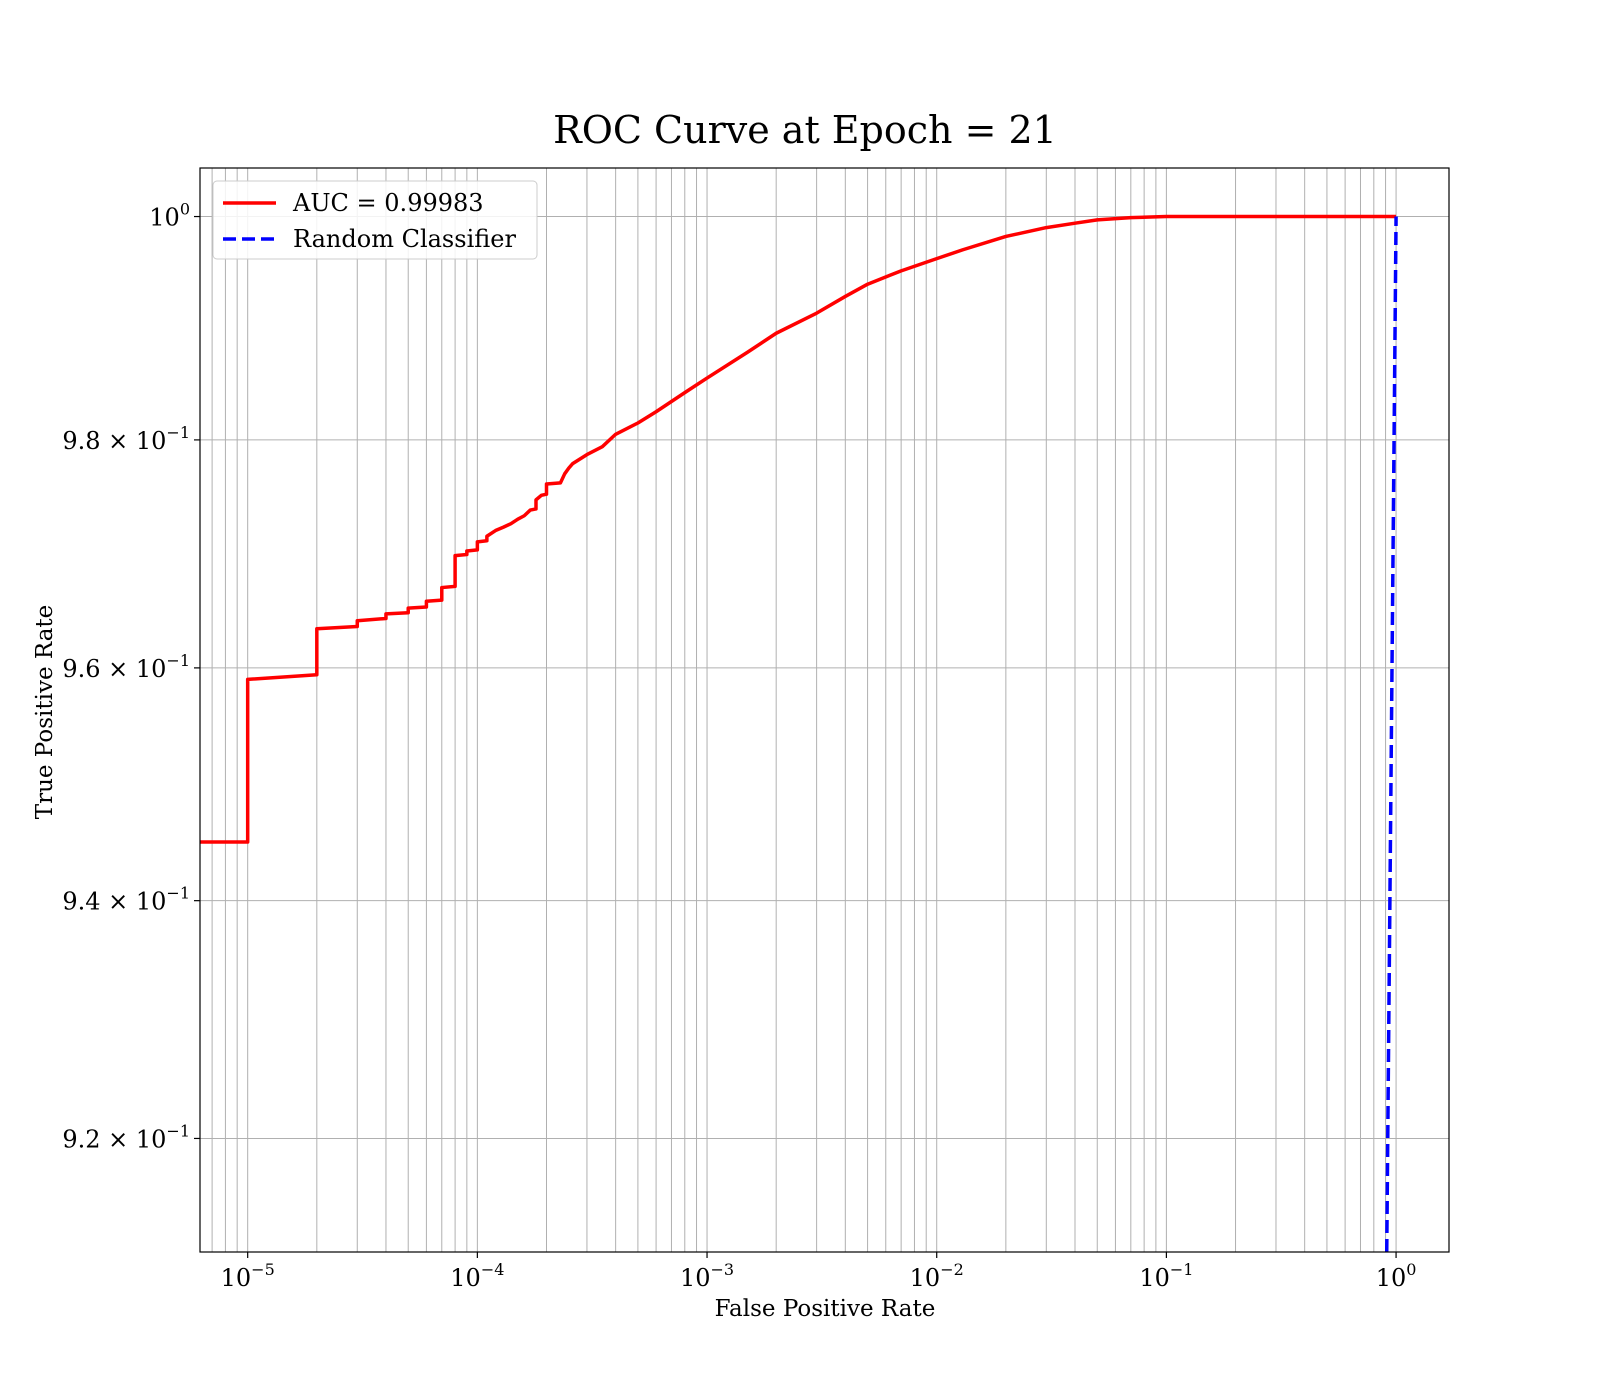 The width and height of the screenshot is (1600, 1400). Describe the element at coordinates (707, 1276) in the screenshot. I see `x-tick-label: 10⁻³` at that location.